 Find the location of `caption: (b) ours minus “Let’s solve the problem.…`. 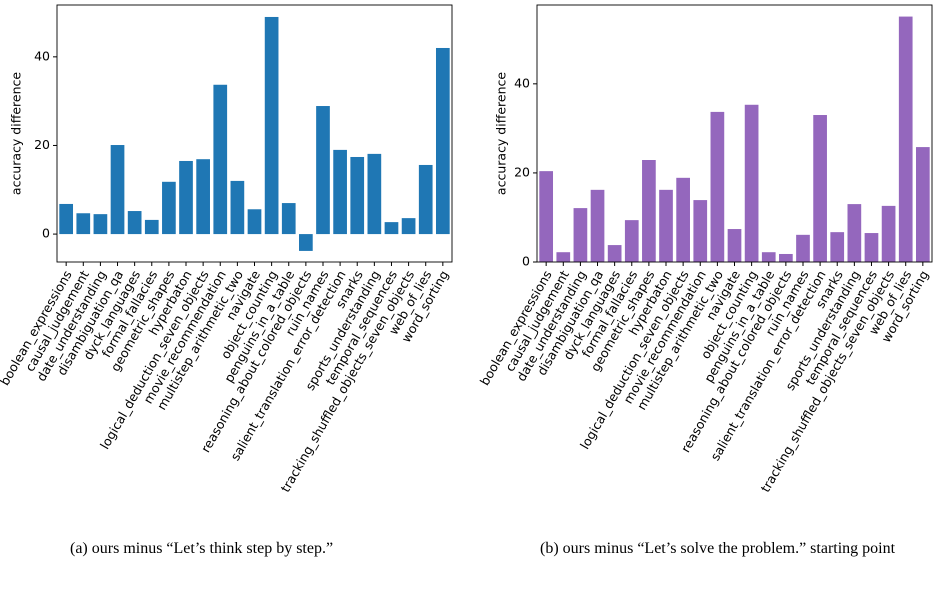

caption: (b) ours minus “Let’s solve the problem.… is located at coordinates (718, 548).